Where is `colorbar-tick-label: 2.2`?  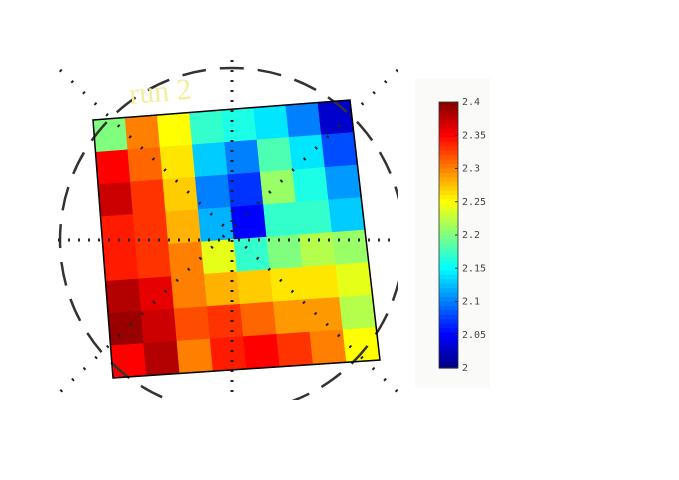 colorbar-tick-label: 2.2 is located at coordinates (471, 235).